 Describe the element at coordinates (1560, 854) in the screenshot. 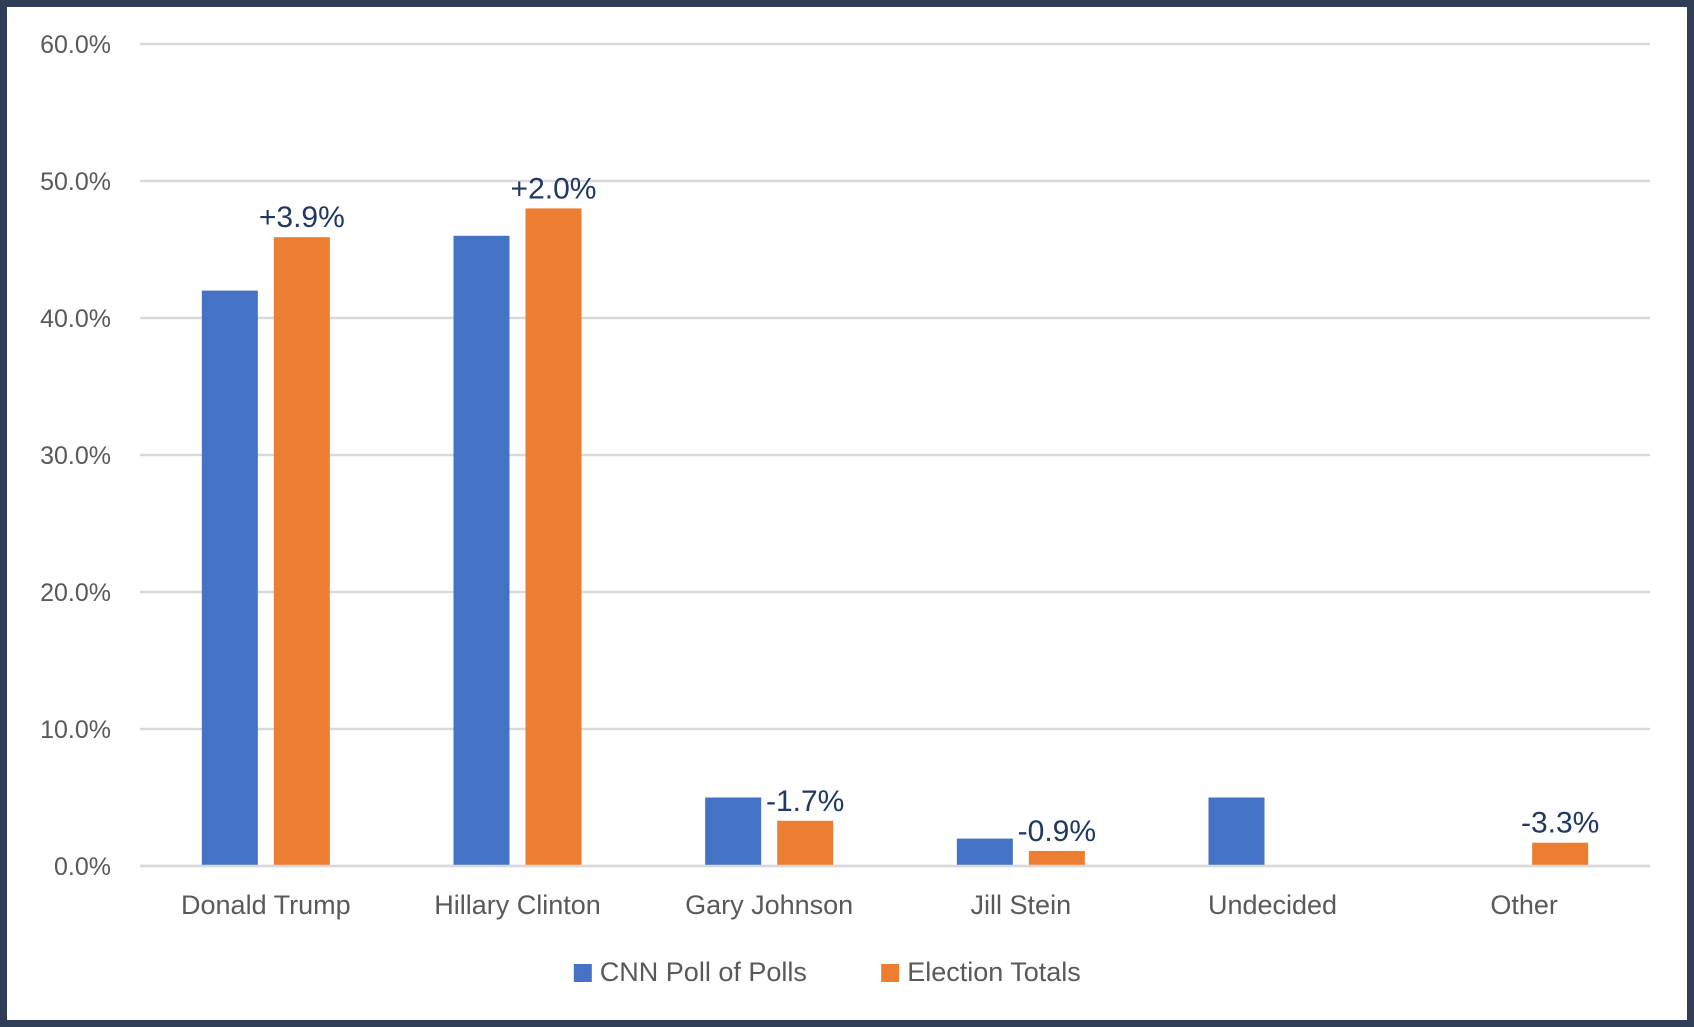

I see `bar-election-totals-other` at that location.